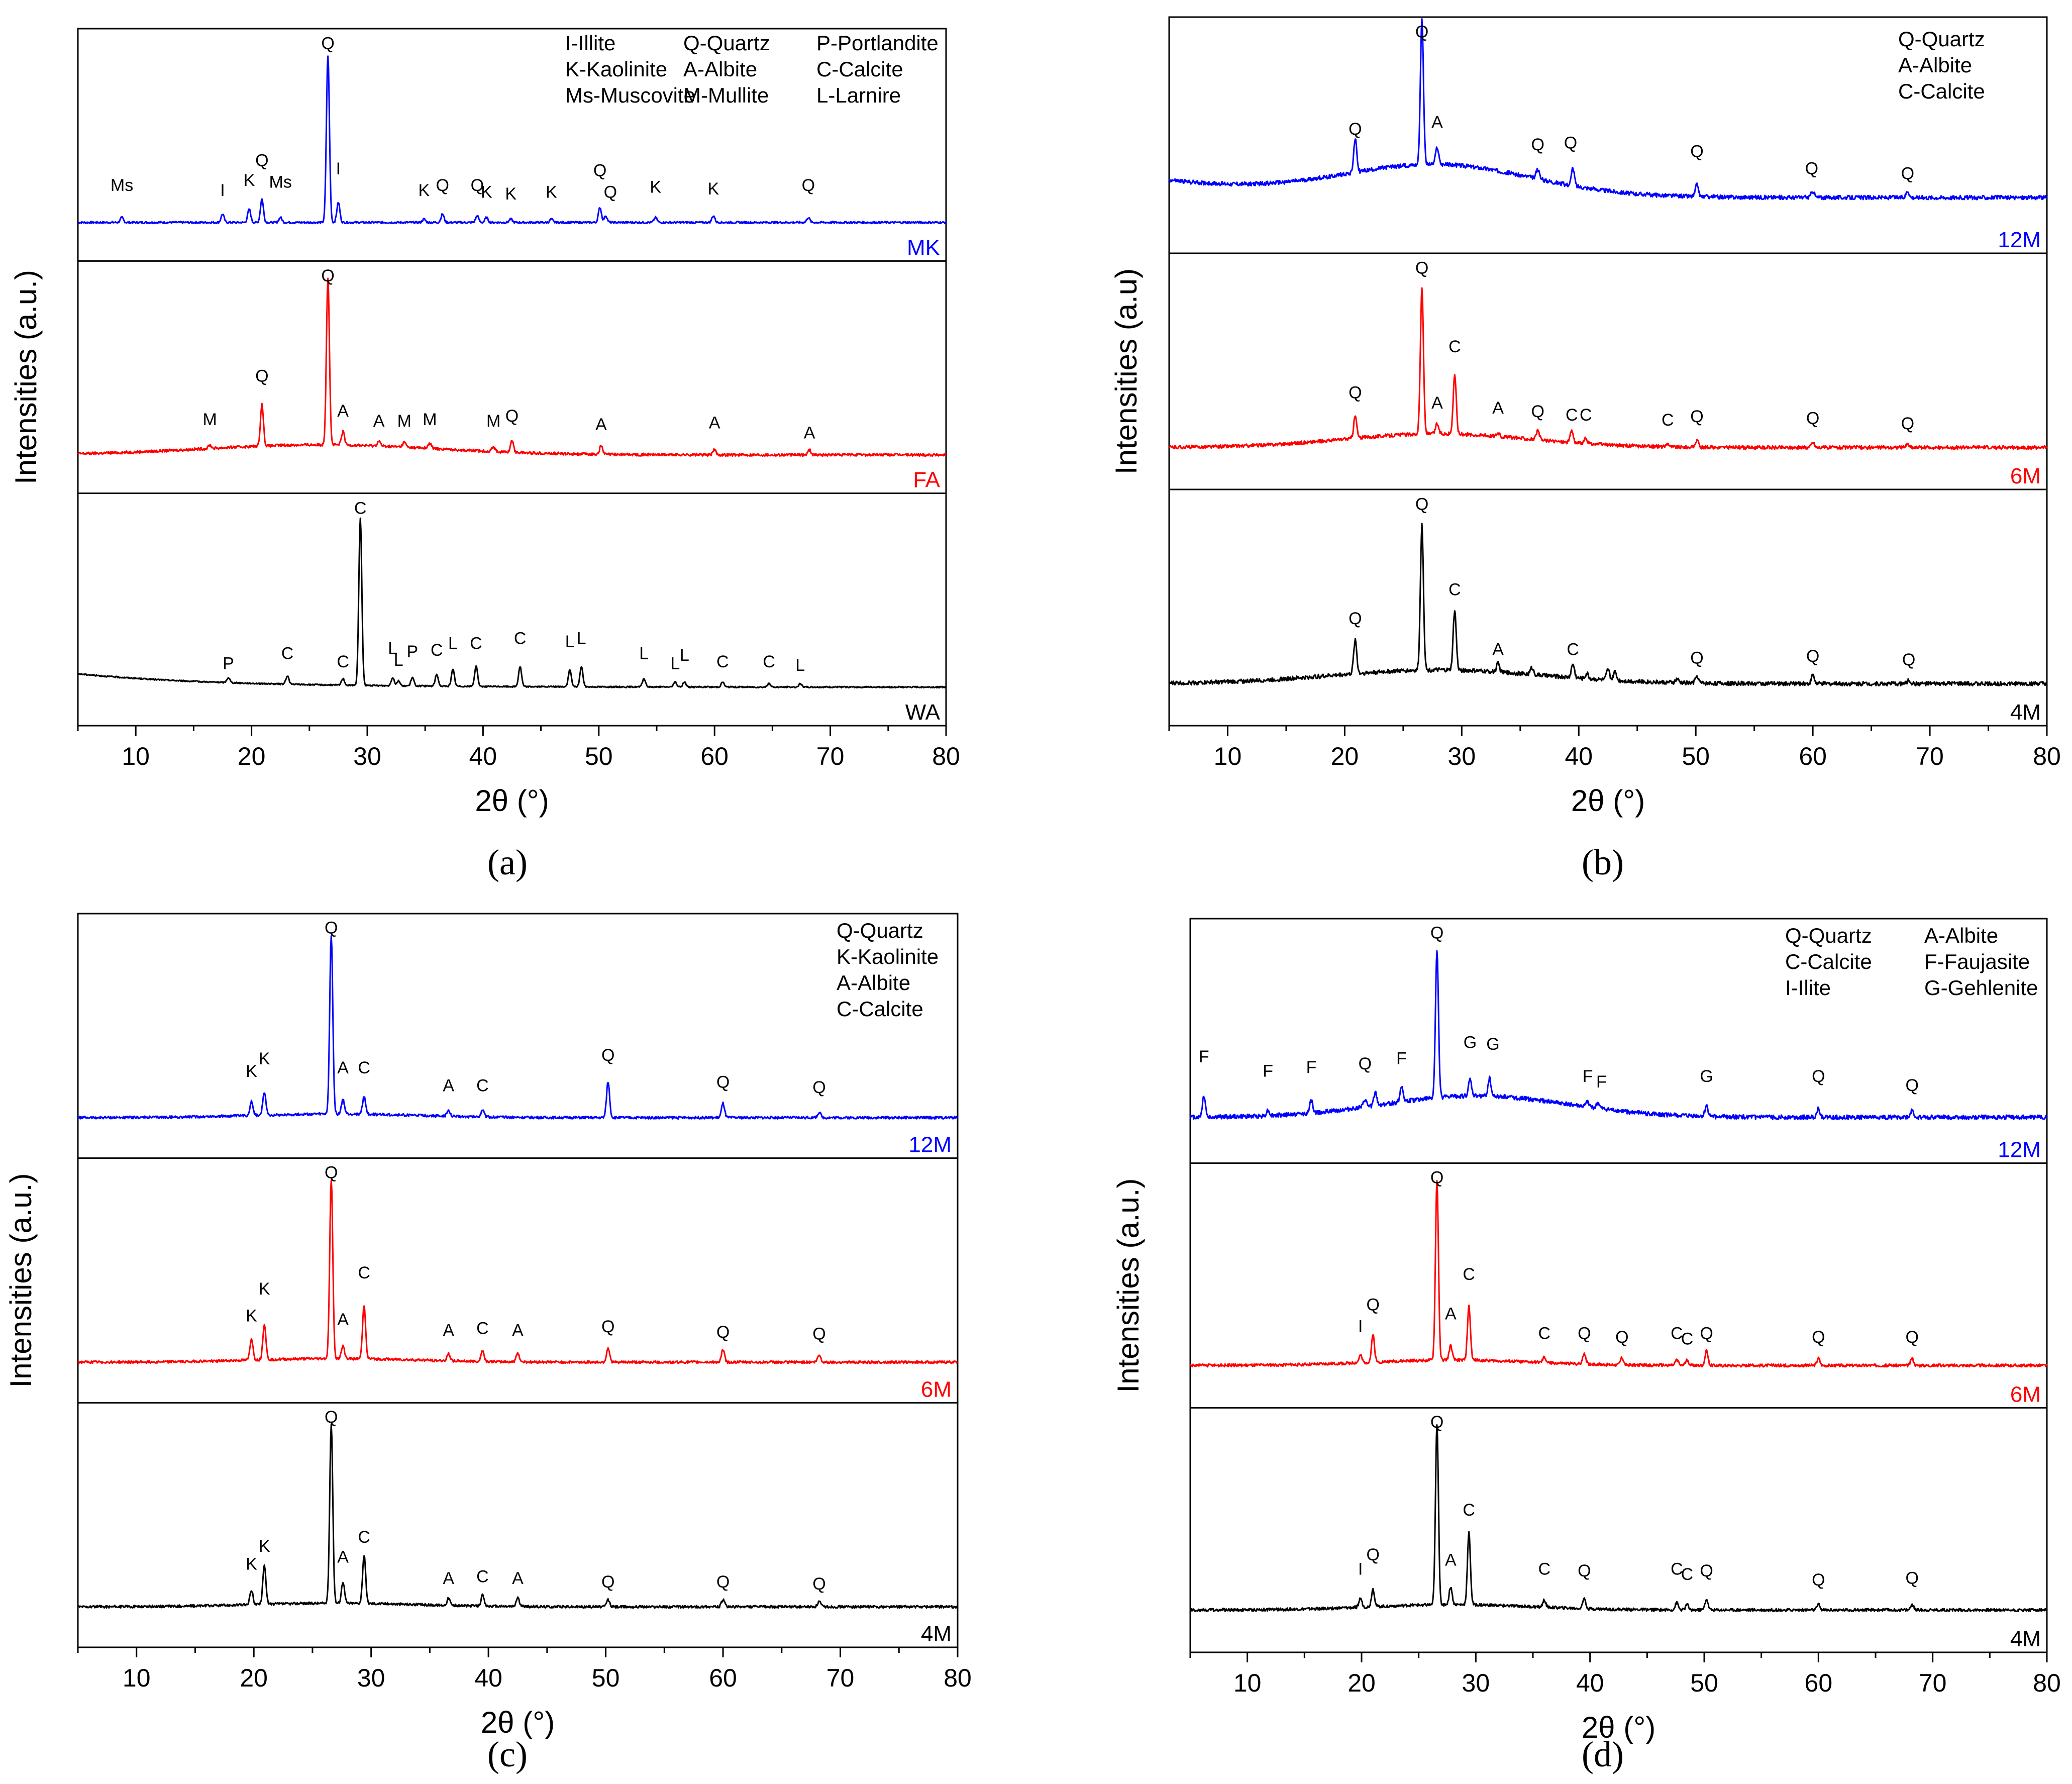 This screenshot has height=1784, width=2072. Describe the element at coordinates (507, 862) in the screenshot. I see `panel-caption: (a)` at that location.